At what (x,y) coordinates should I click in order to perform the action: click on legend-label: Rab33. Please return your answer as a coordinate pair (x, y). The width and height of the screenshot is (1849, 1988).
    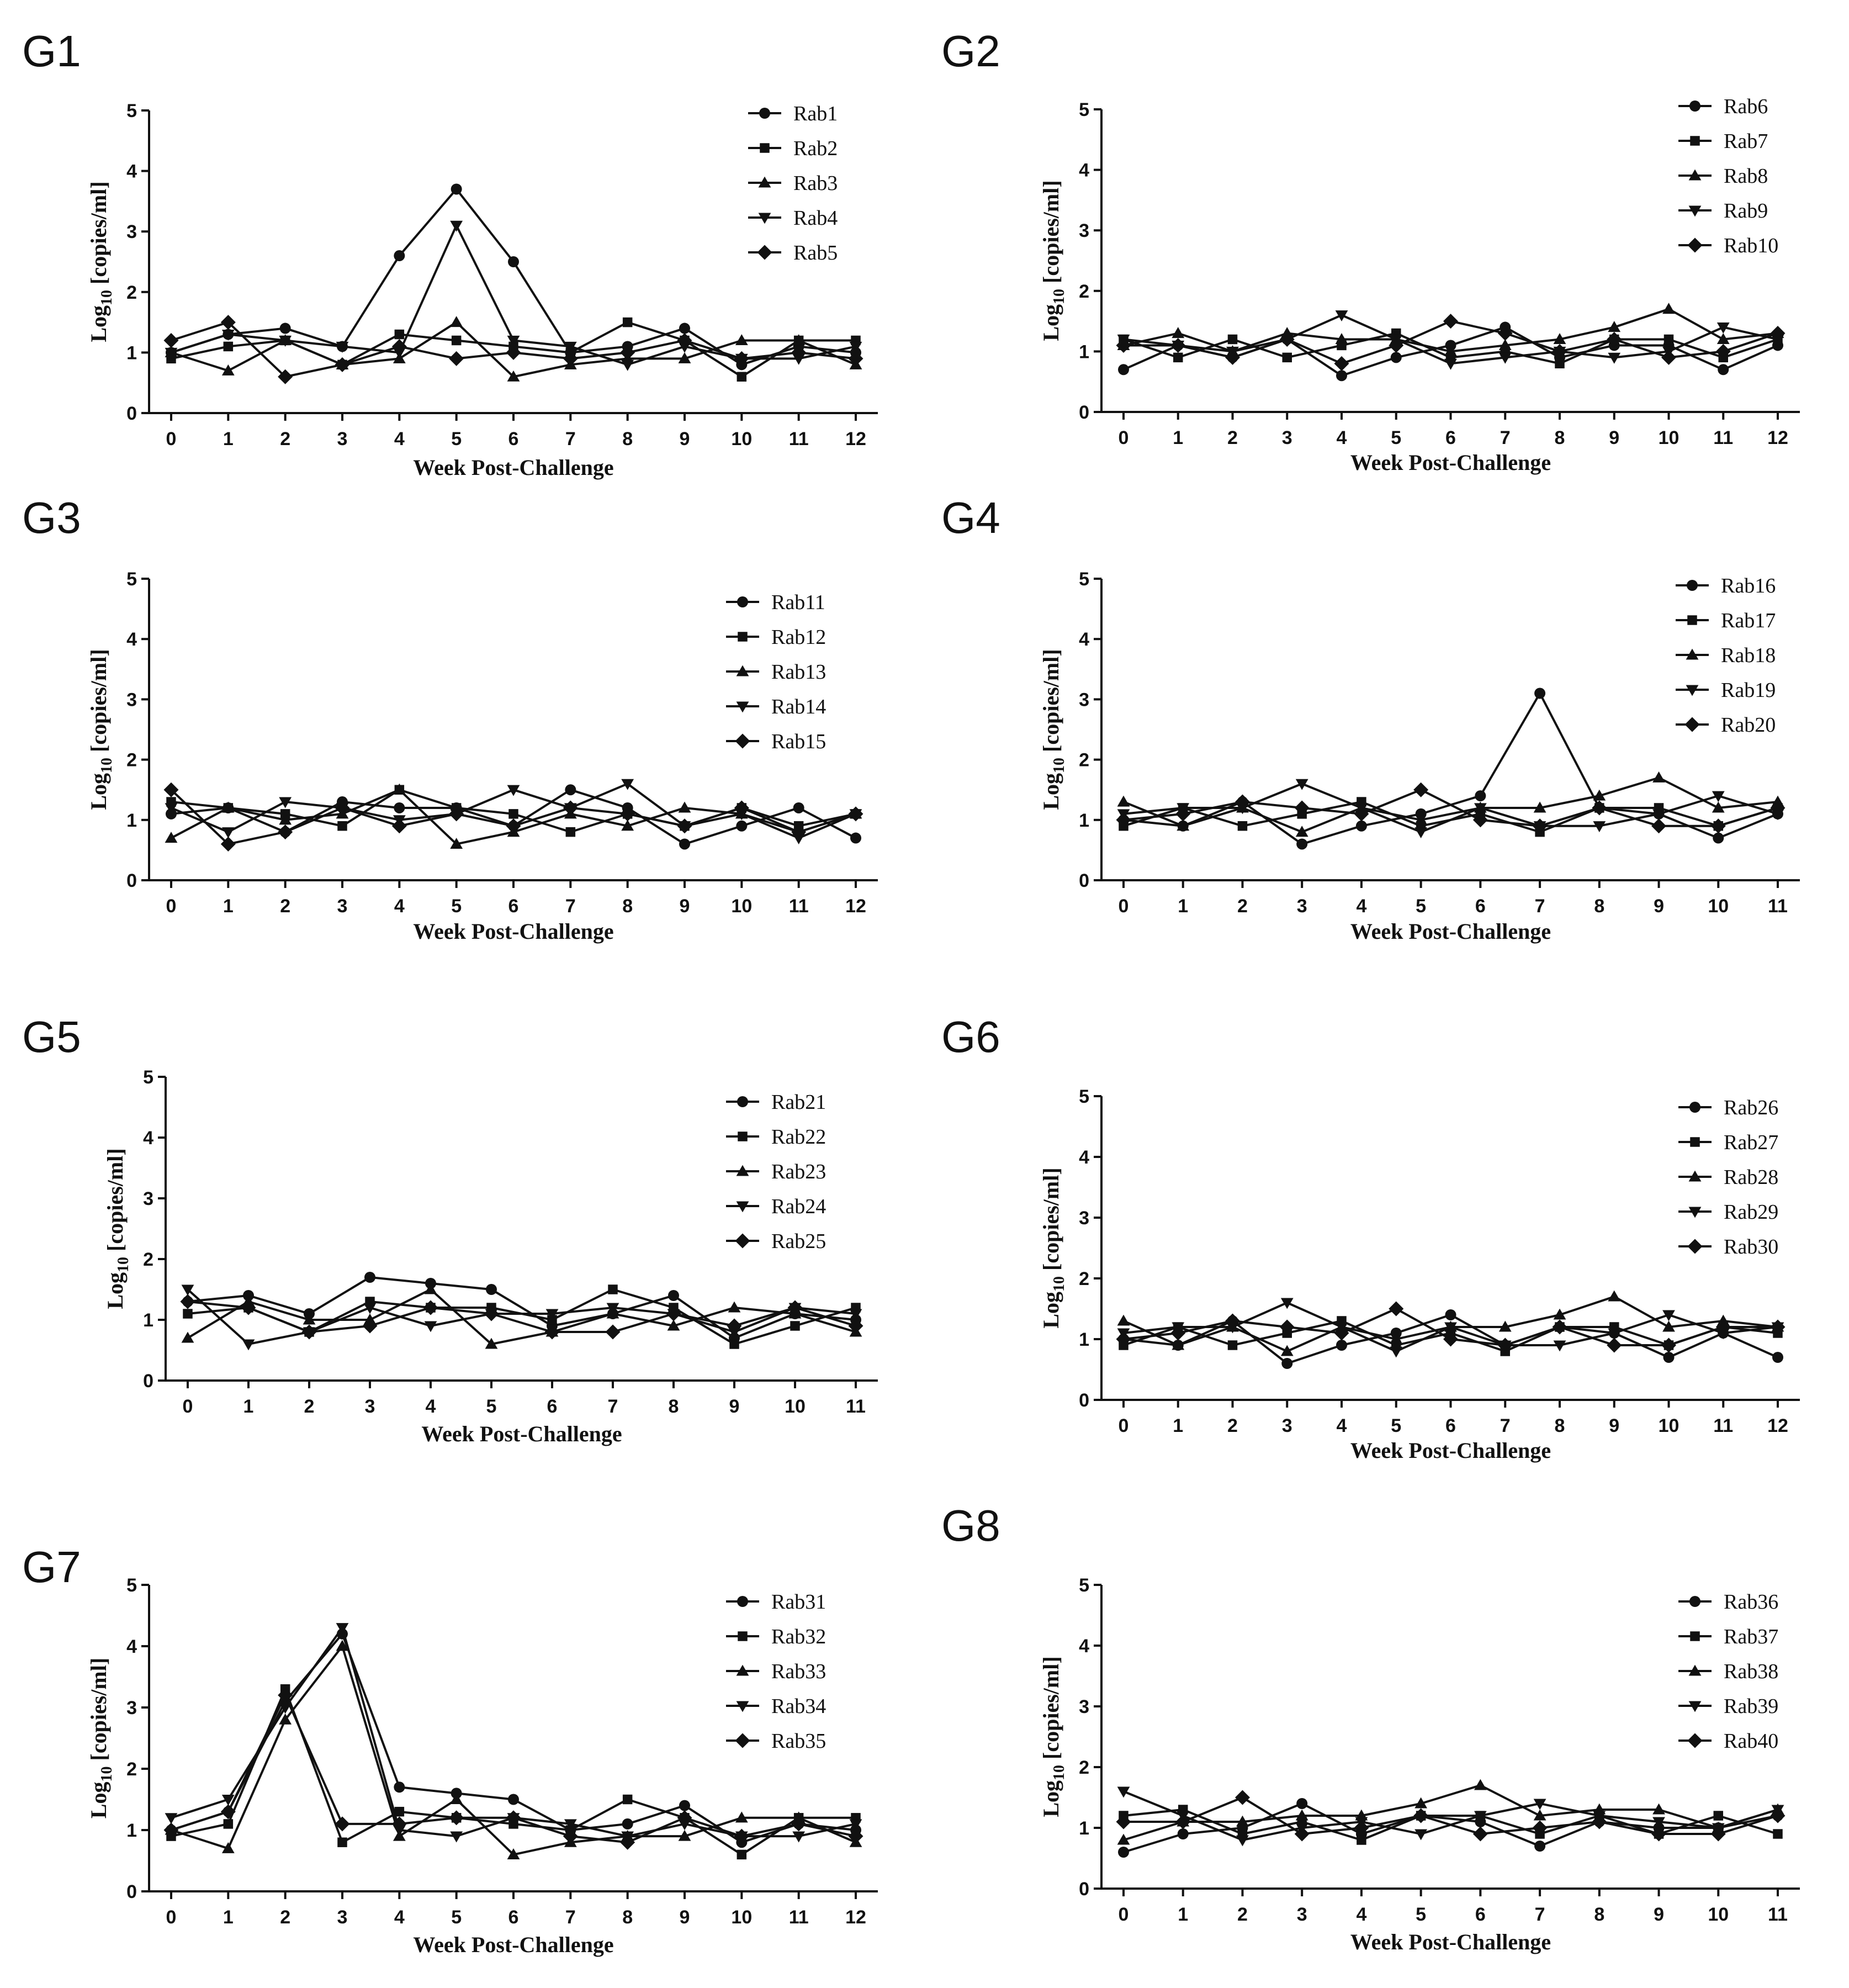
    Looking at the image, I should click on (799, 1671).